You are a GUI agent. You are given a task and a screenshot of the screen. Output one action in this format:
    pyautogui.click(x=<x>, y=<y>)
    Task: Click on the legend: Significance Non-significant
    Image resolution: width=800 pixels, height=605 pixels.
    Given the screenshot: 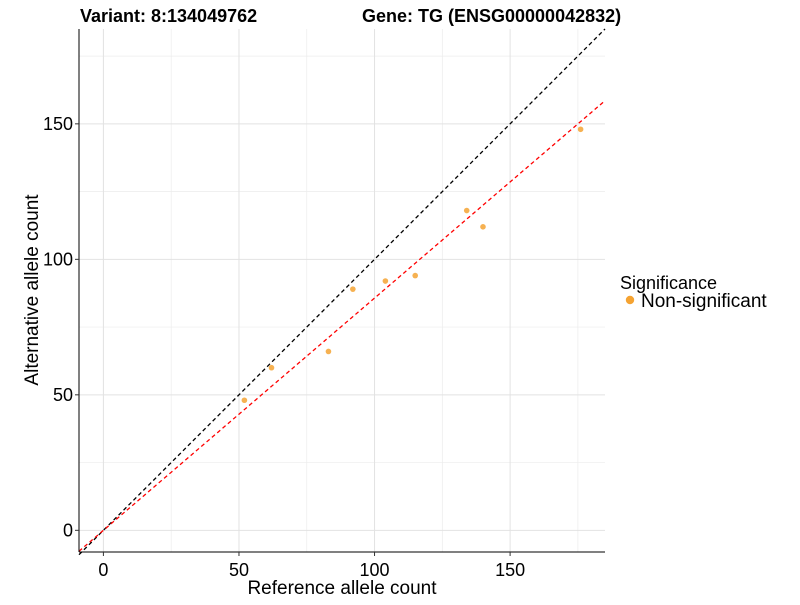 What is the action you would take?
    pyautogui.click(x=693, y=292)
    